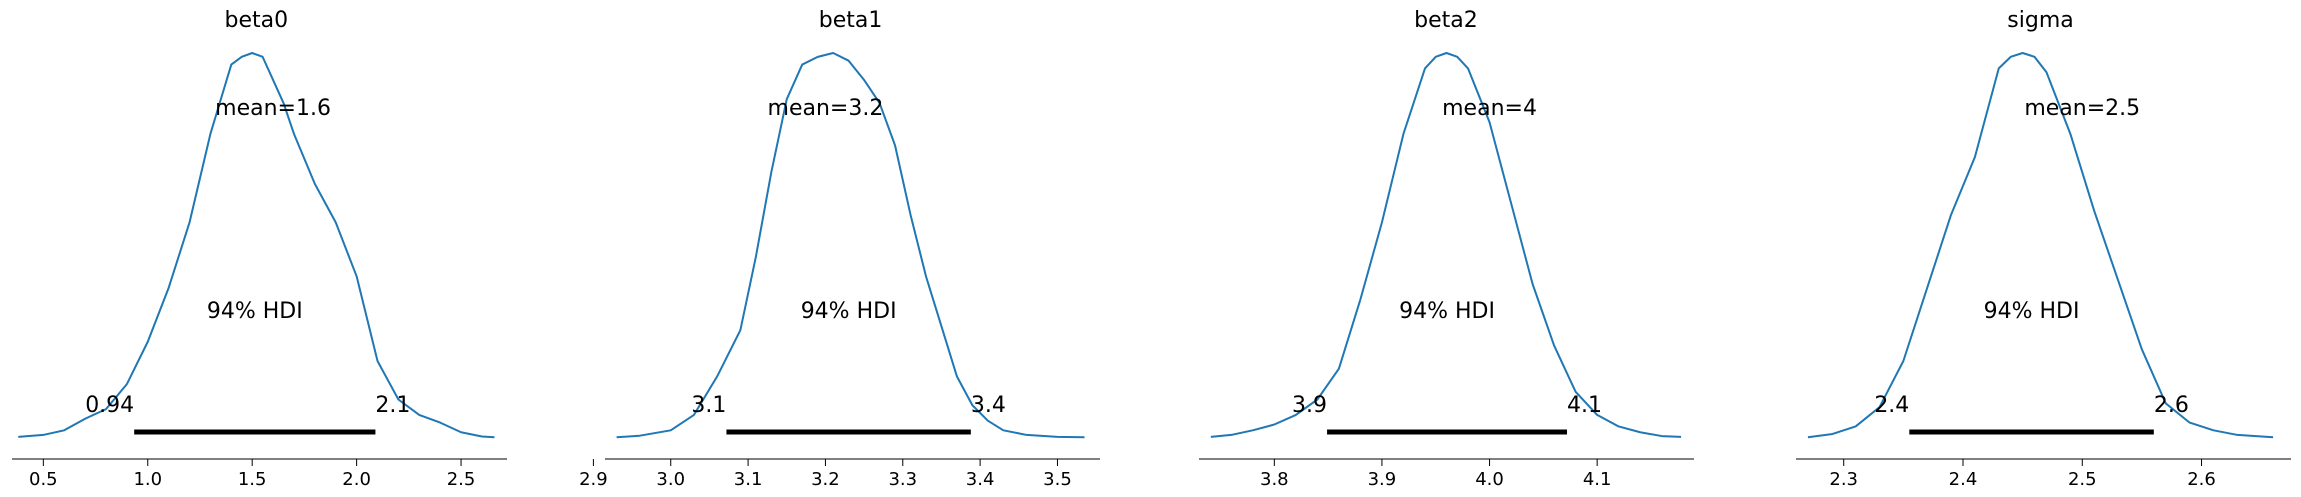  I want to click on panel-title: sigma, so click(2040, 20).